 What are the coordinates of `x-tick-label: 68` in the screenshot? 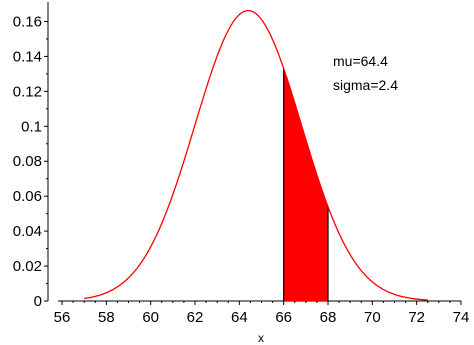 It's located at (328, 317).